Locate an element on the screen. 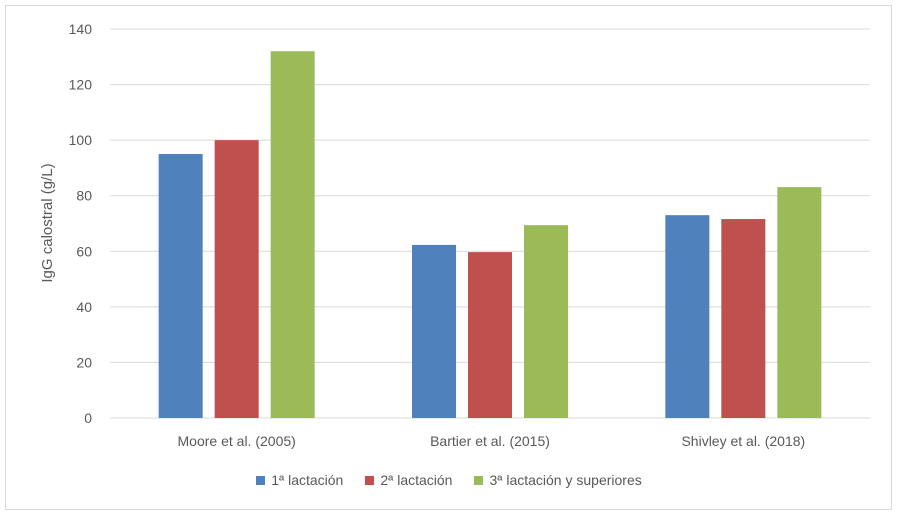 Image resolution: width=898 pixels, height=517 pixels. y-tick-label: 60 is located at coordinates (84, 251).